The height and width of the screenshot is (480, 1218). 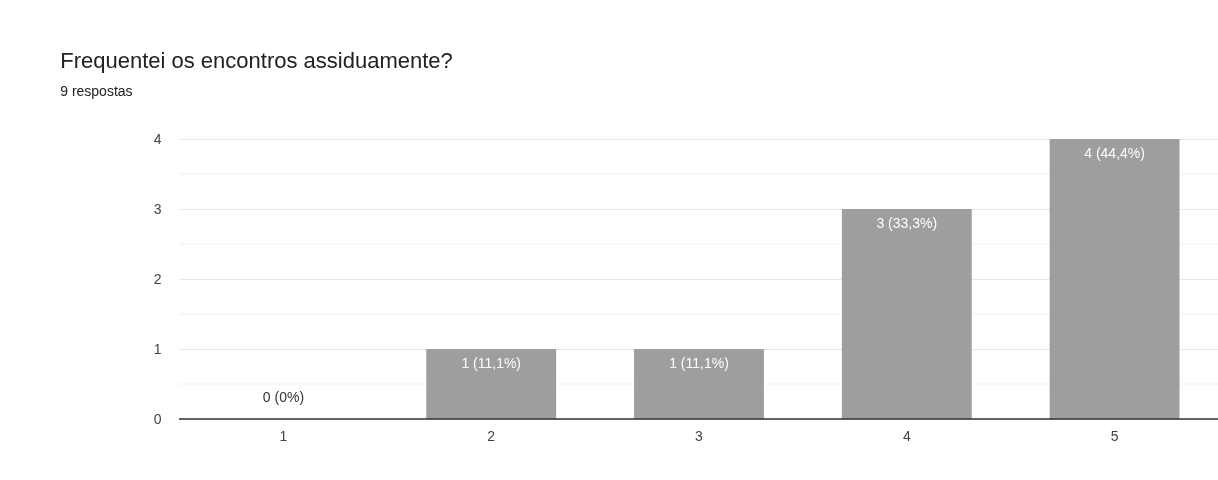 I want to click on x-tick-label: 5, so click(x=1114, y=435).